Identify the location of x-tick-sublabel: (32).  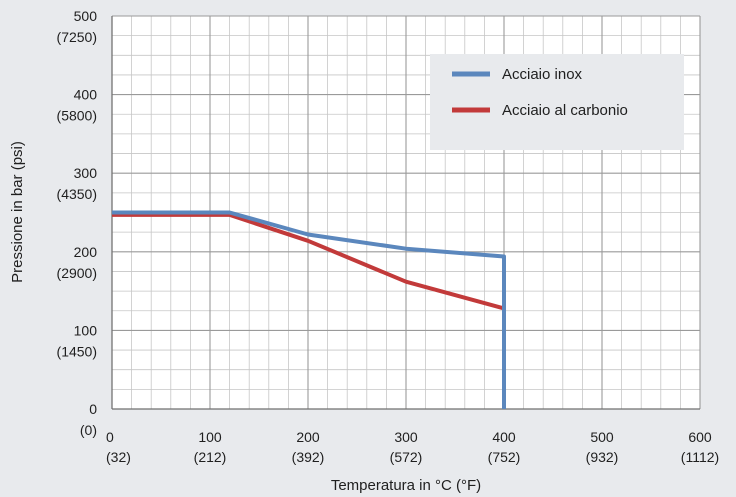
(118, 457).